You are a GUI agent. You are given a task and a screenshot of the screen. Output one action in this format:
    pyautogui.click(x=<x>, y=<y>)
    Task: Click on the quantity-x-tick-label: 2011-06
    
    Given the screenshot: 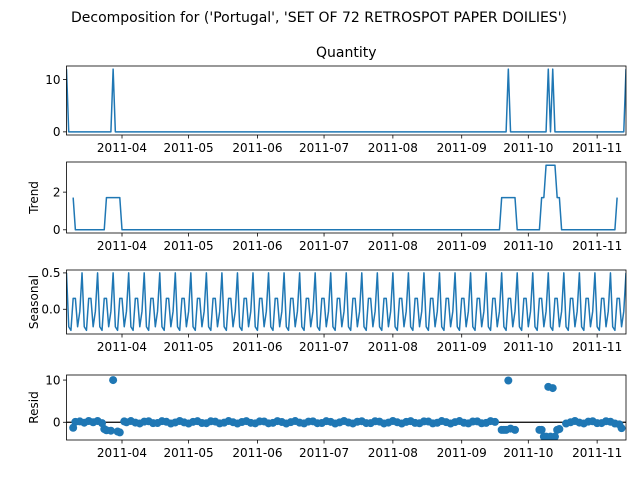 What is the action you would take?
    pyautogui.click(x=257, y=148)
    